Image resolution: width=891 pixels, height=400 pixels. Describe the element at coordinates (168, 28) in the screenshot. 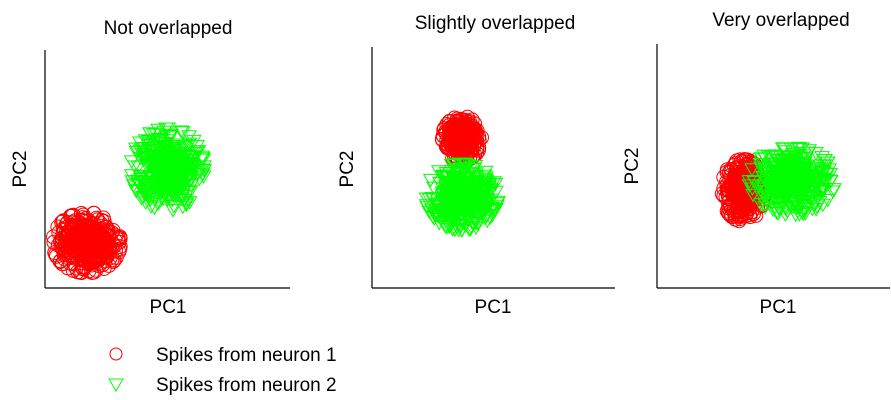

I see `panel-1-title: Not overlapped` at that location.